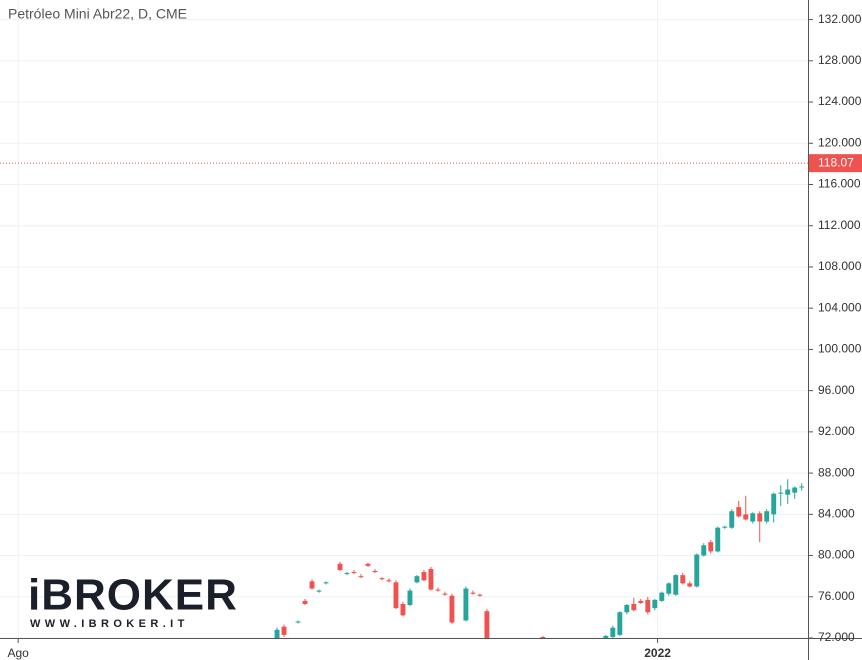 The height and width of the screenshot is (660, 862). Describe the element at coordinates (840, 101) in the screenshot. I see `y-tick-label: 124.000` at that location.